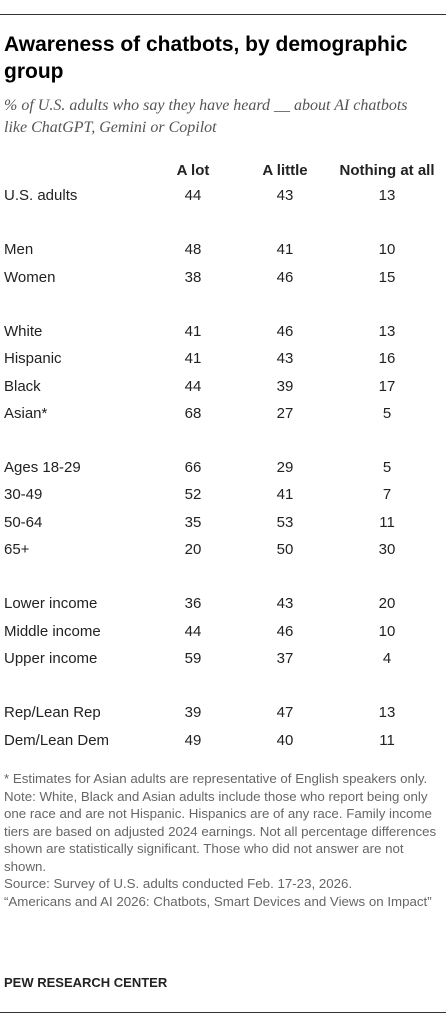 The height and width of the screenshot is (1024, 446). What do you see at coordinates (387, 386) in the screenshot?
I see `cell-value: 17` at bounding box center [387, 386].